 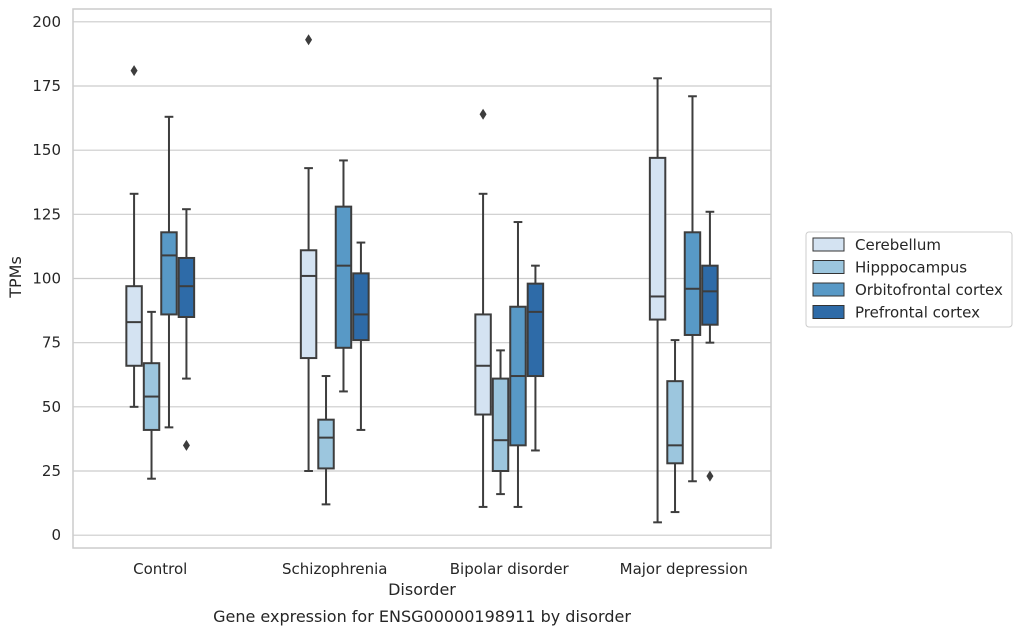 I want to click on x-tick-label: Major depression, so click(x=684, y=569).